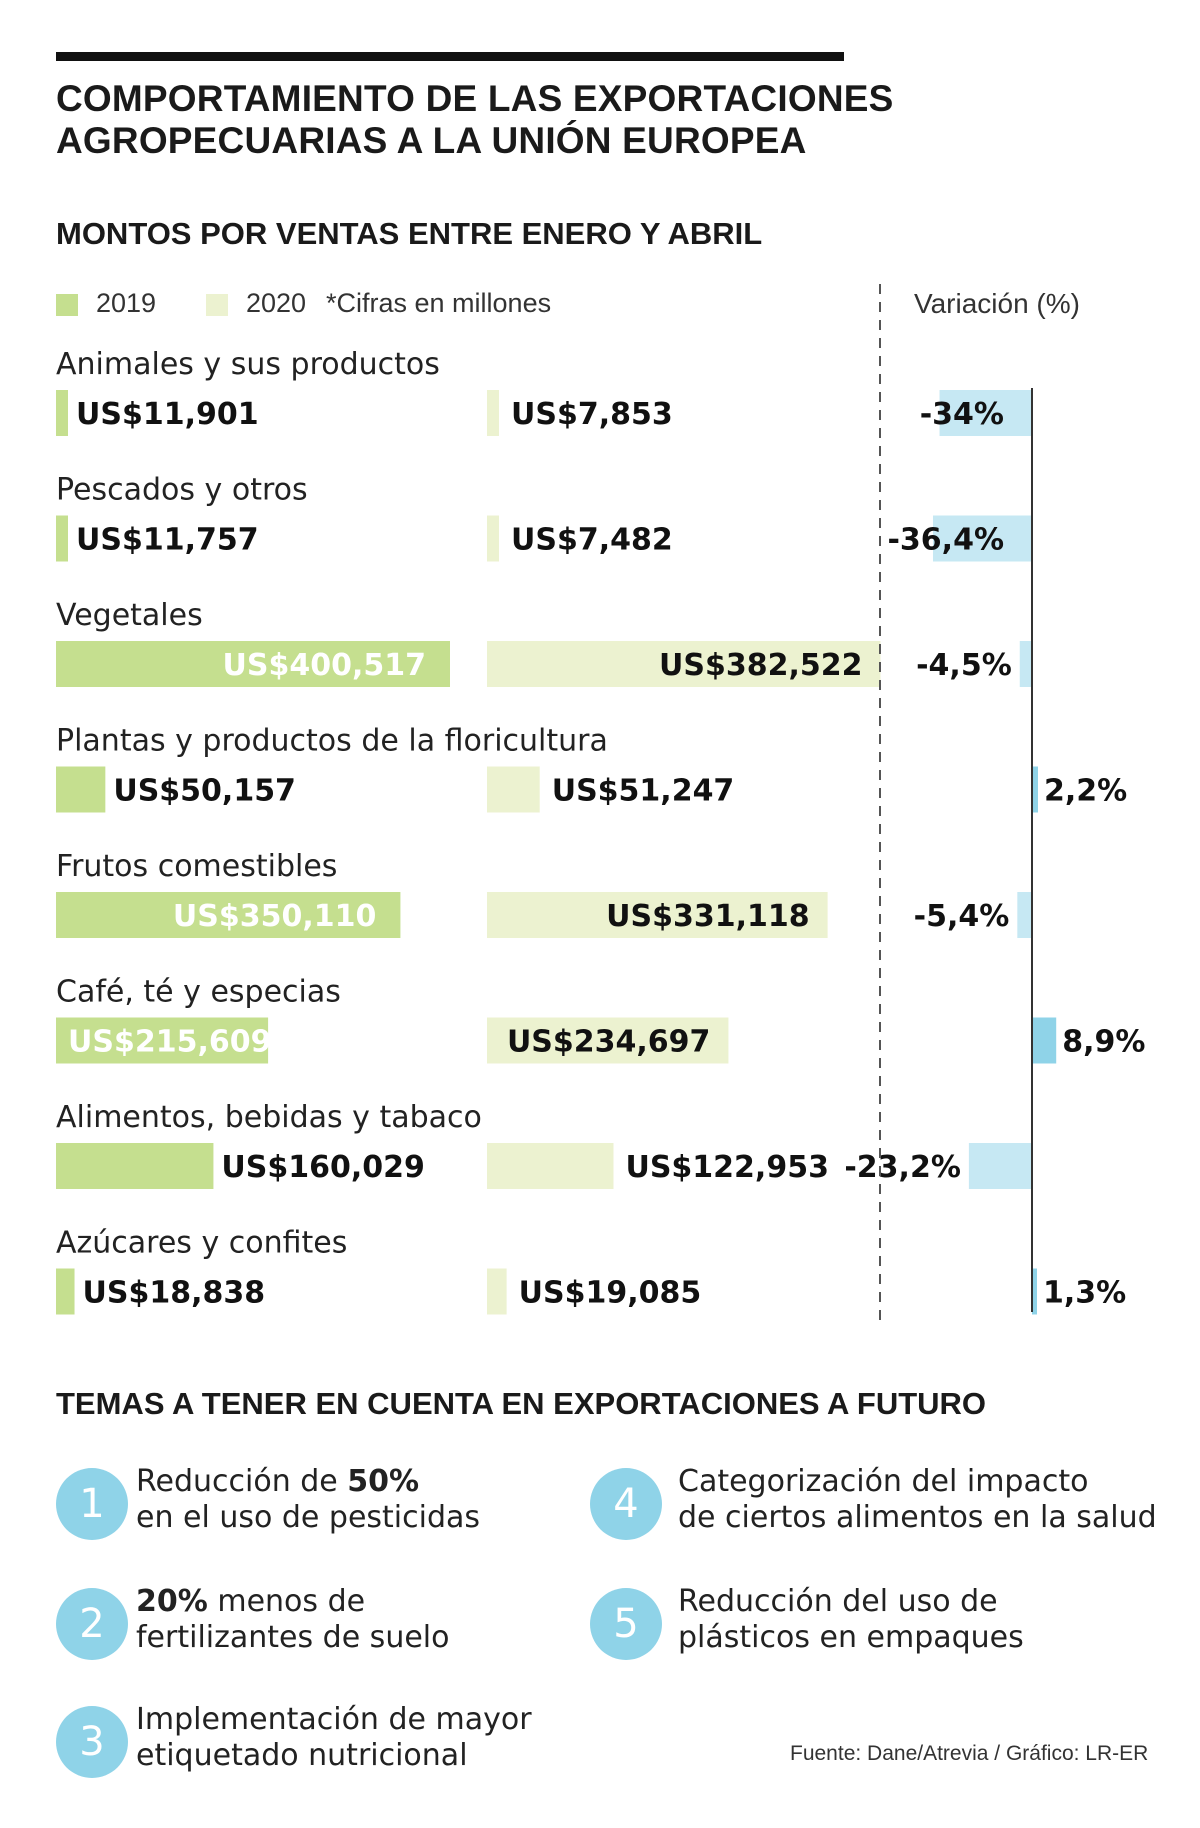 This screenshot has width=1200, height=1828. Describe the element at coordinates (626, 1504) in the screenshot. I see `topic-number-circle: 4` at that location.